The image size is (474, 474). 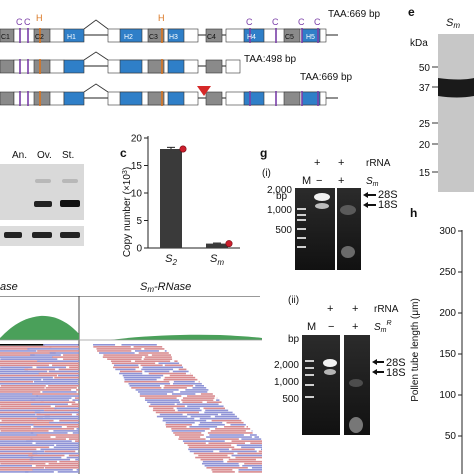 What do you see at coordinates (263, 153) in the screenshot?
I see `panel-letter-g: g` at bounding box center [263, 153].